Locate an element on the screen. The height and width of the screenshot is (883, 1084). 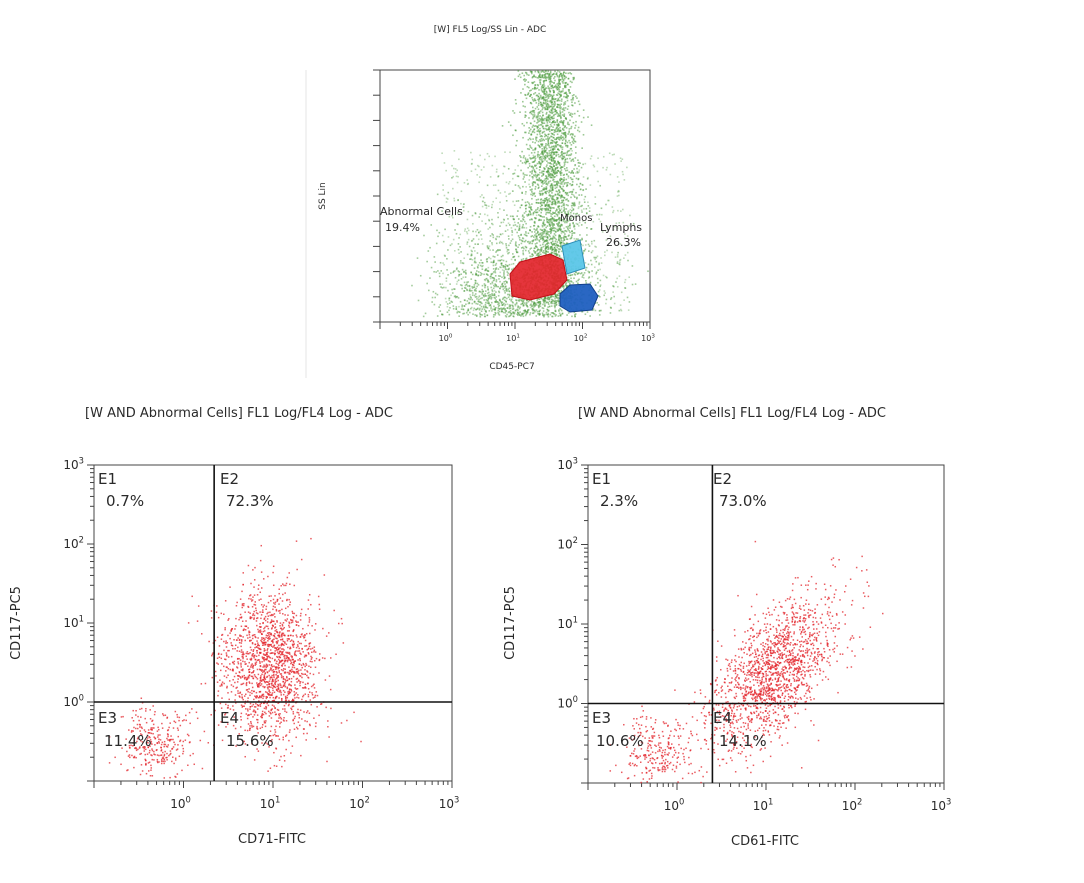
plot2-y-ticks is located at coordinates (90, 623).